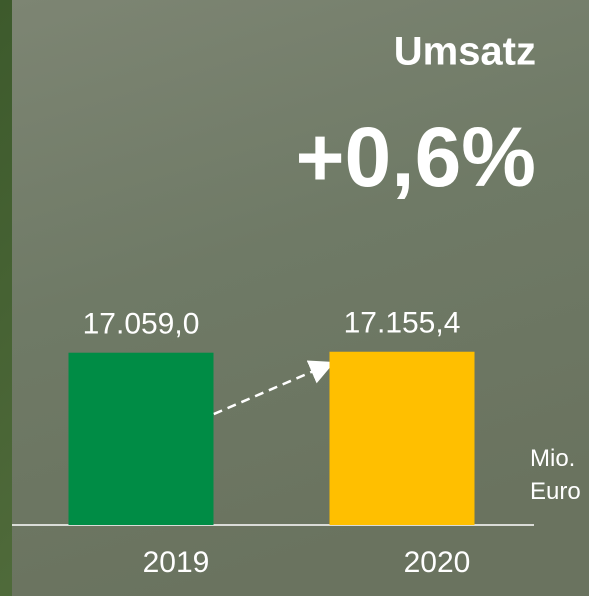 The height and width of the screenshot is (596, 589). What do you see at coordinates (556, 475) in the screenshot?
I see `unit-label: Mio. Euro` at bounding box center [556, 475].